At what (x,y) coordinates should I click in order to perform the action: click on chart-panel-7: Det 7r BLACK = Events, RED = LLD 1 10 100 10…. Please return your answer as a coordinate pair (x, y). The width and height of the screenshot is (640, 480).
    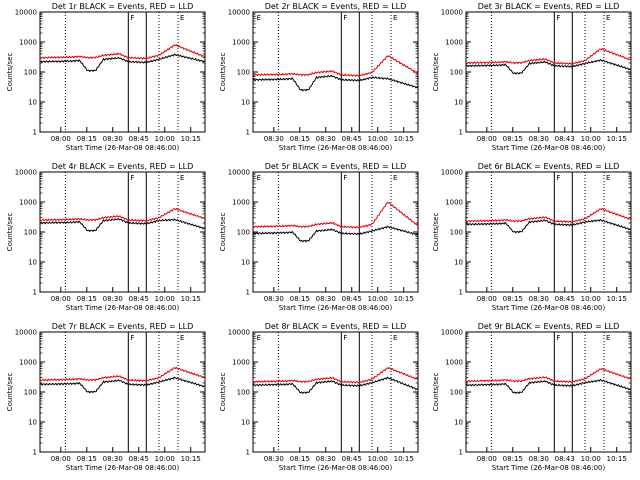
    Looking at the image, I should click on (106, 397).